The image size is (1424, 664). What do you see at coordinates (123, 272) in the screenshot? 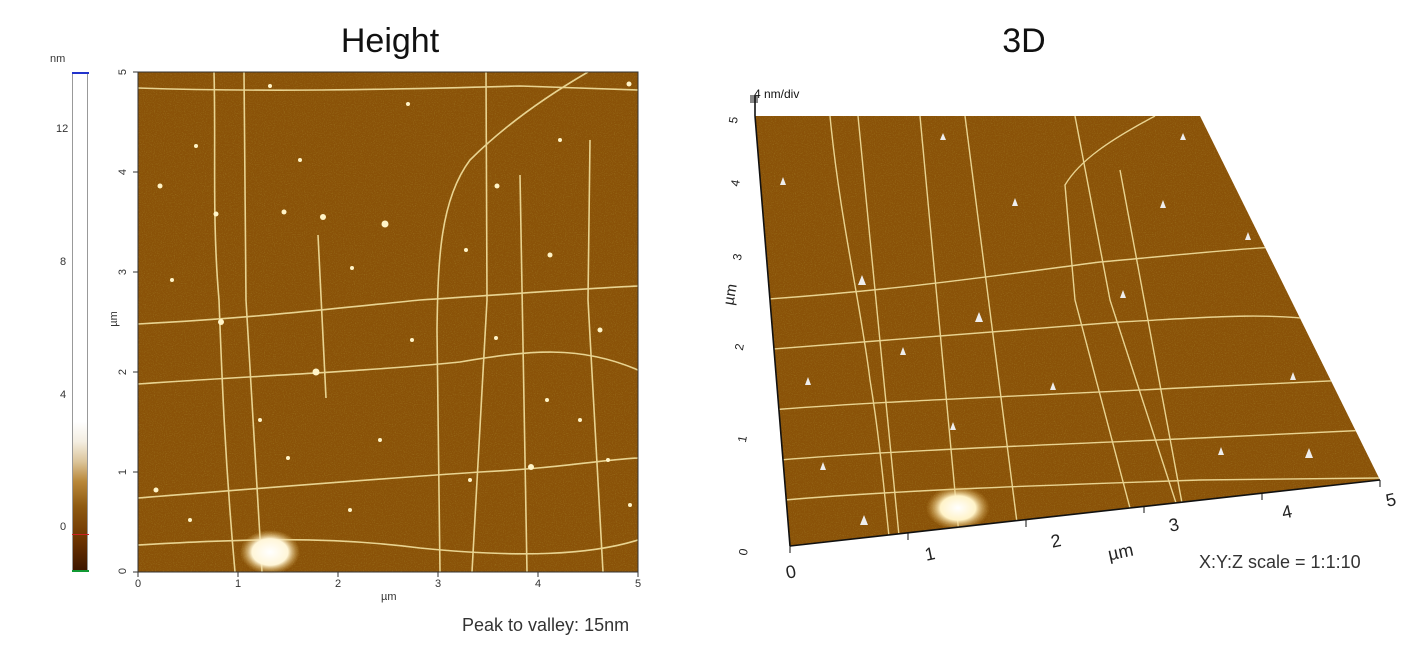
I see `y-tick: 3` at bounding box center [123, 272].